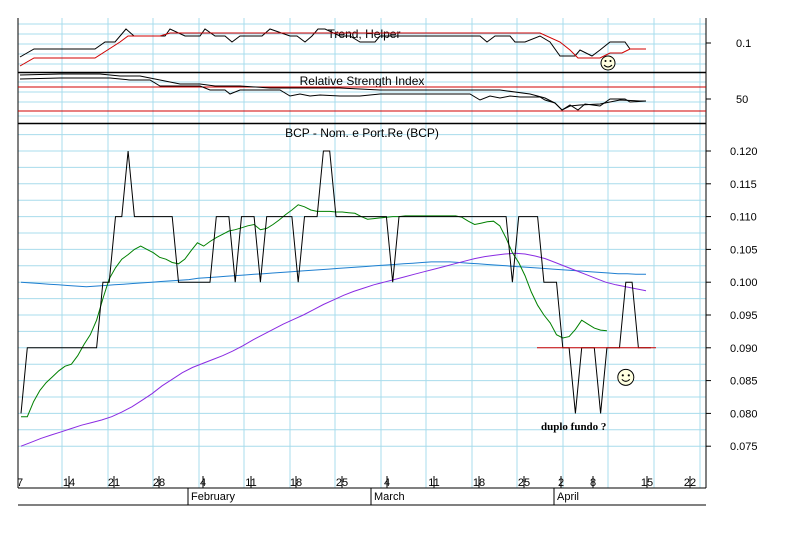 The height and width of the screenshot is (533, 785). I want to click on x-month-label: February, so click(213, 497).